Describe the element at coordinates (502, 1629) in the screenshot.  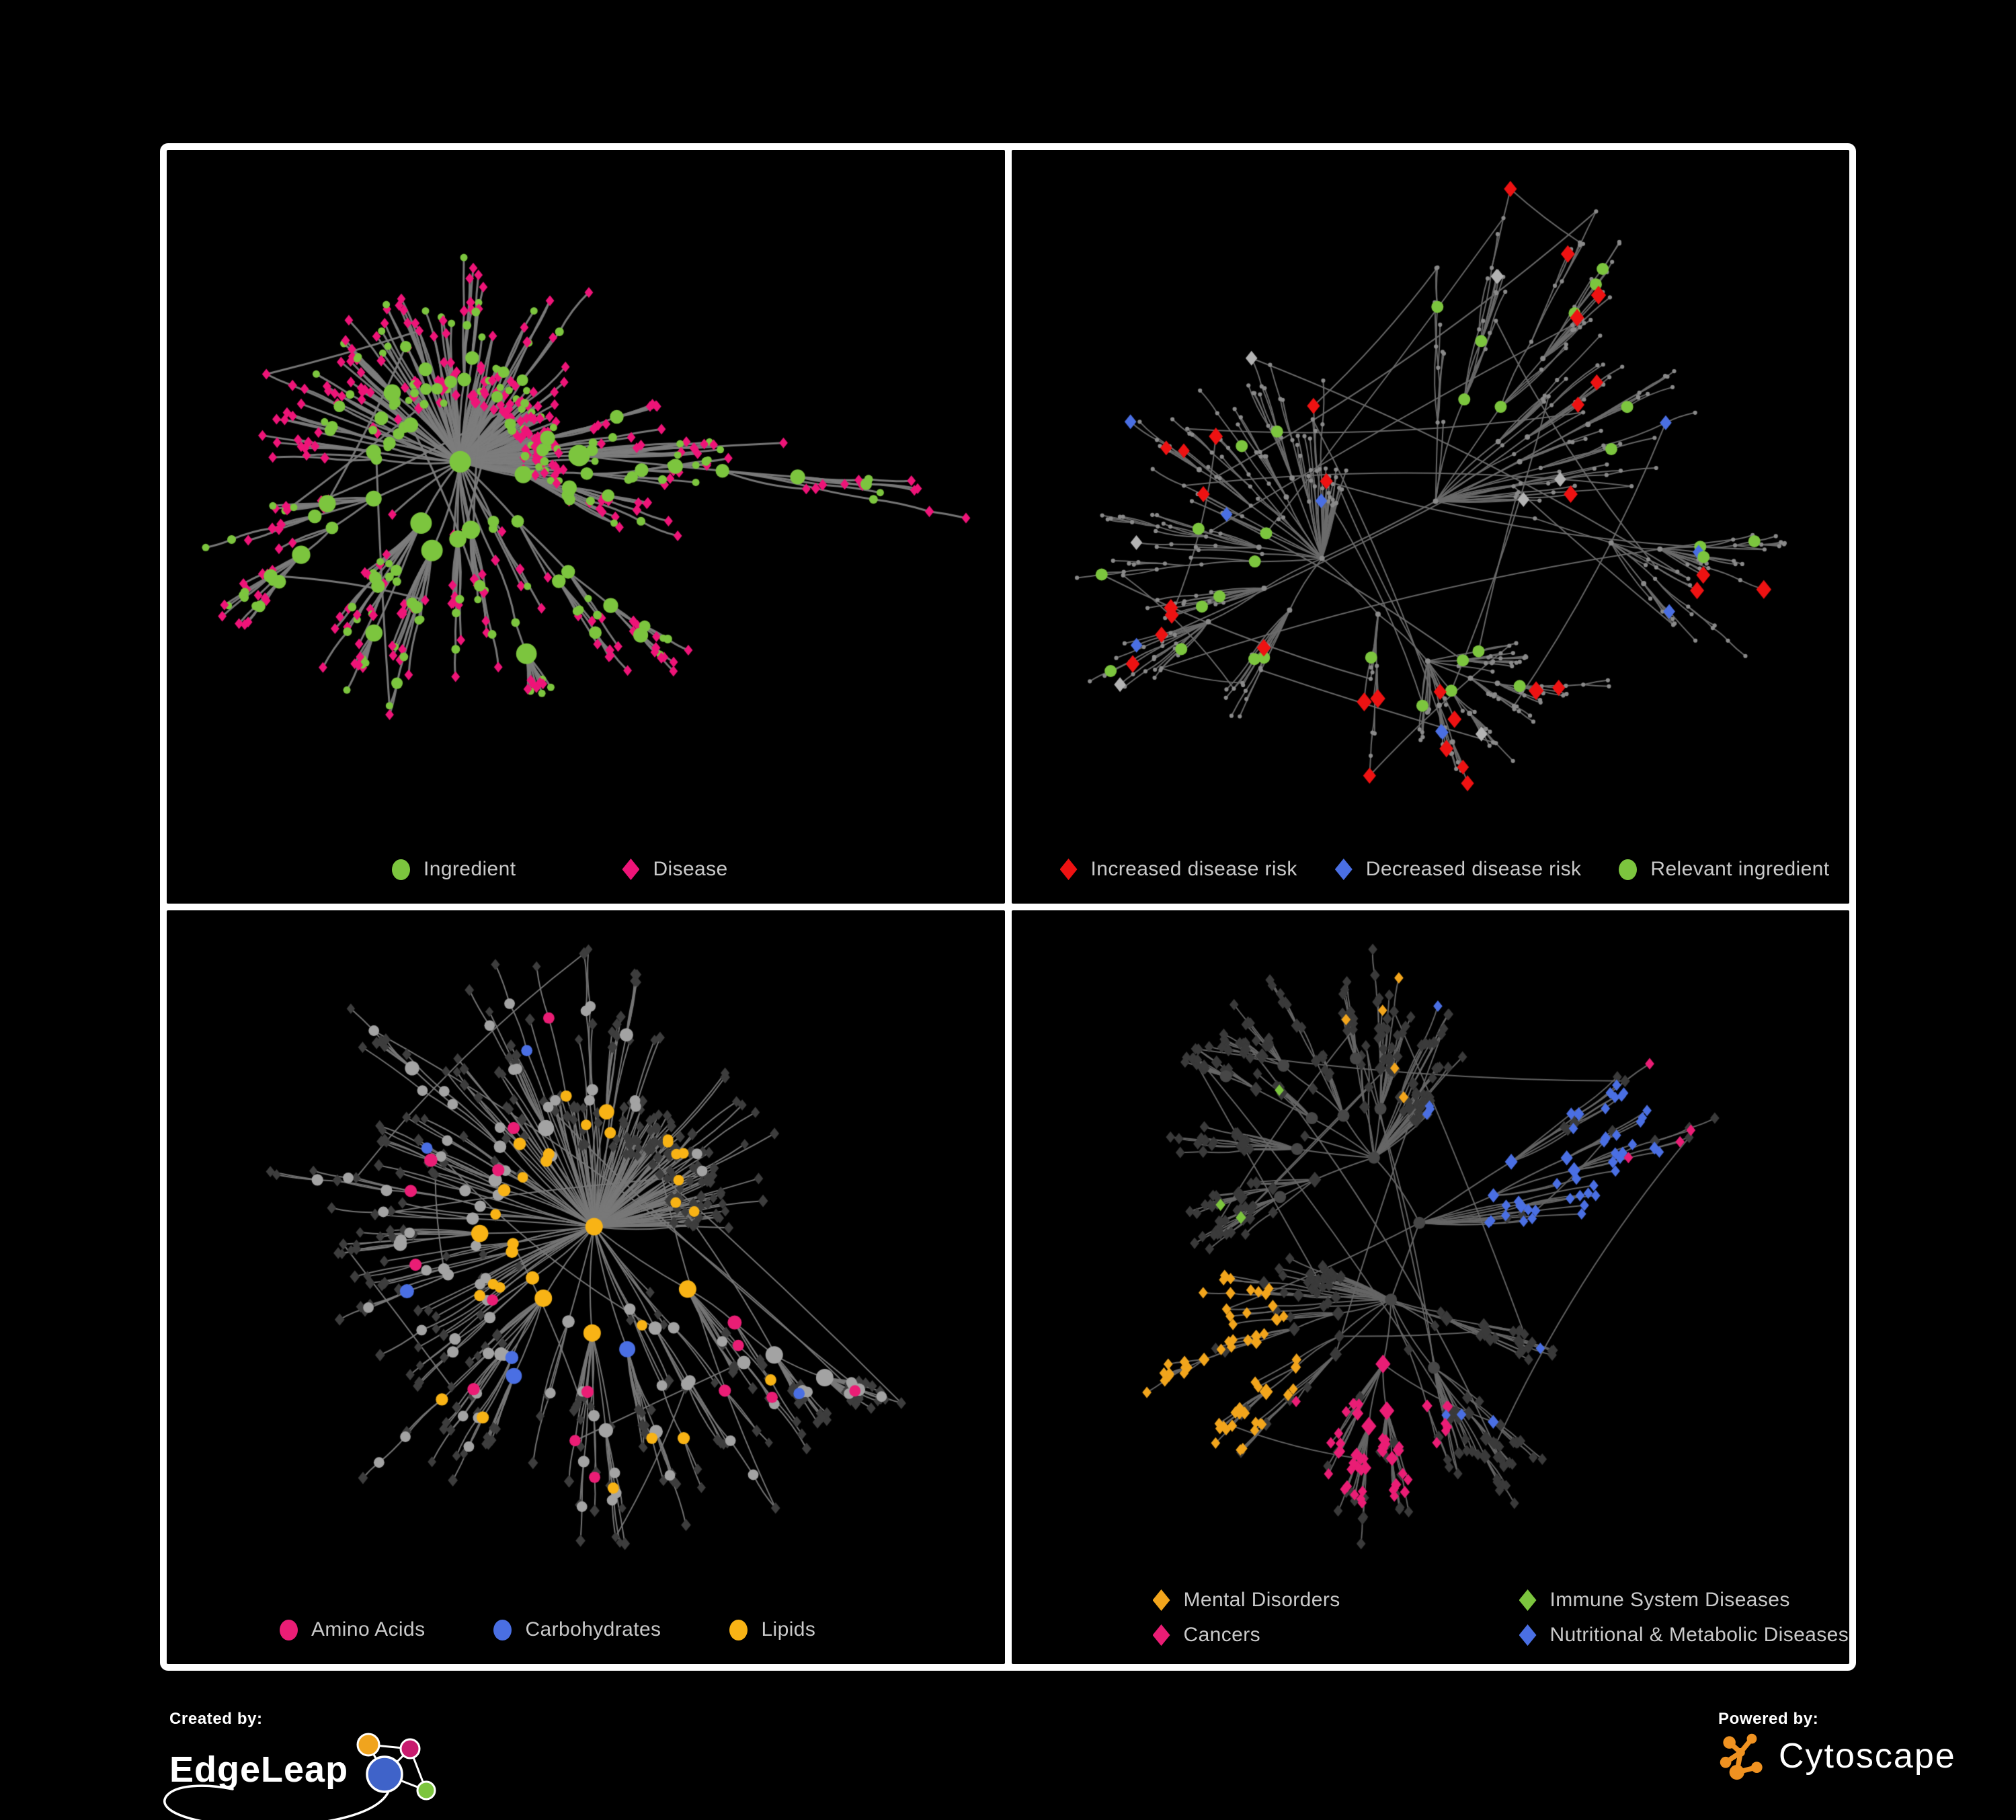
I see `carbohydrates-swatch-icon` at that location.